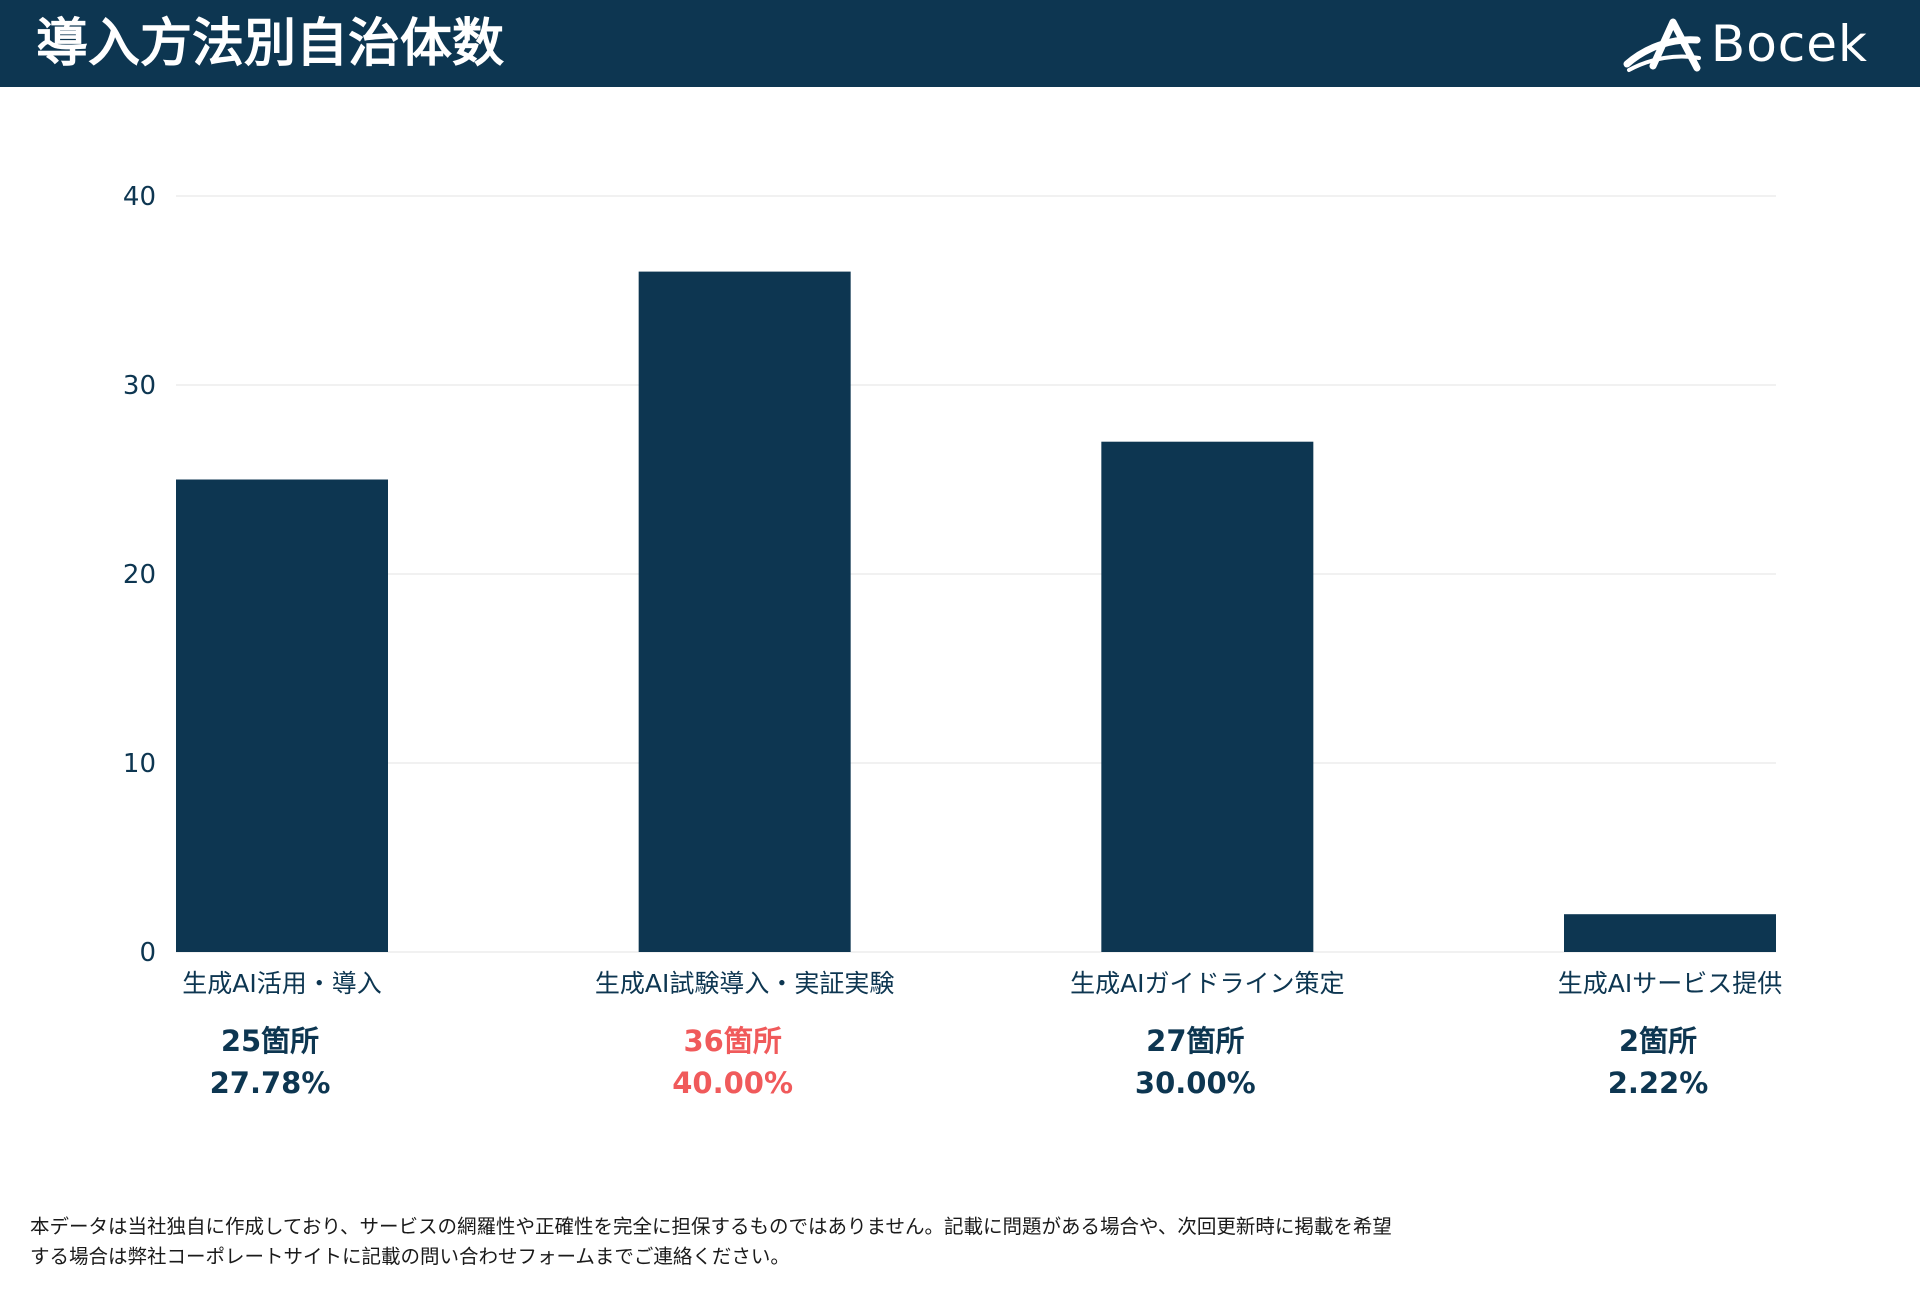 This screenshot has width=1920, height=1300. What do you see at coordinates (732, 1041) in the screenshot?
I see `stat-count: 36箇所` at bounding box center [732, 1041].